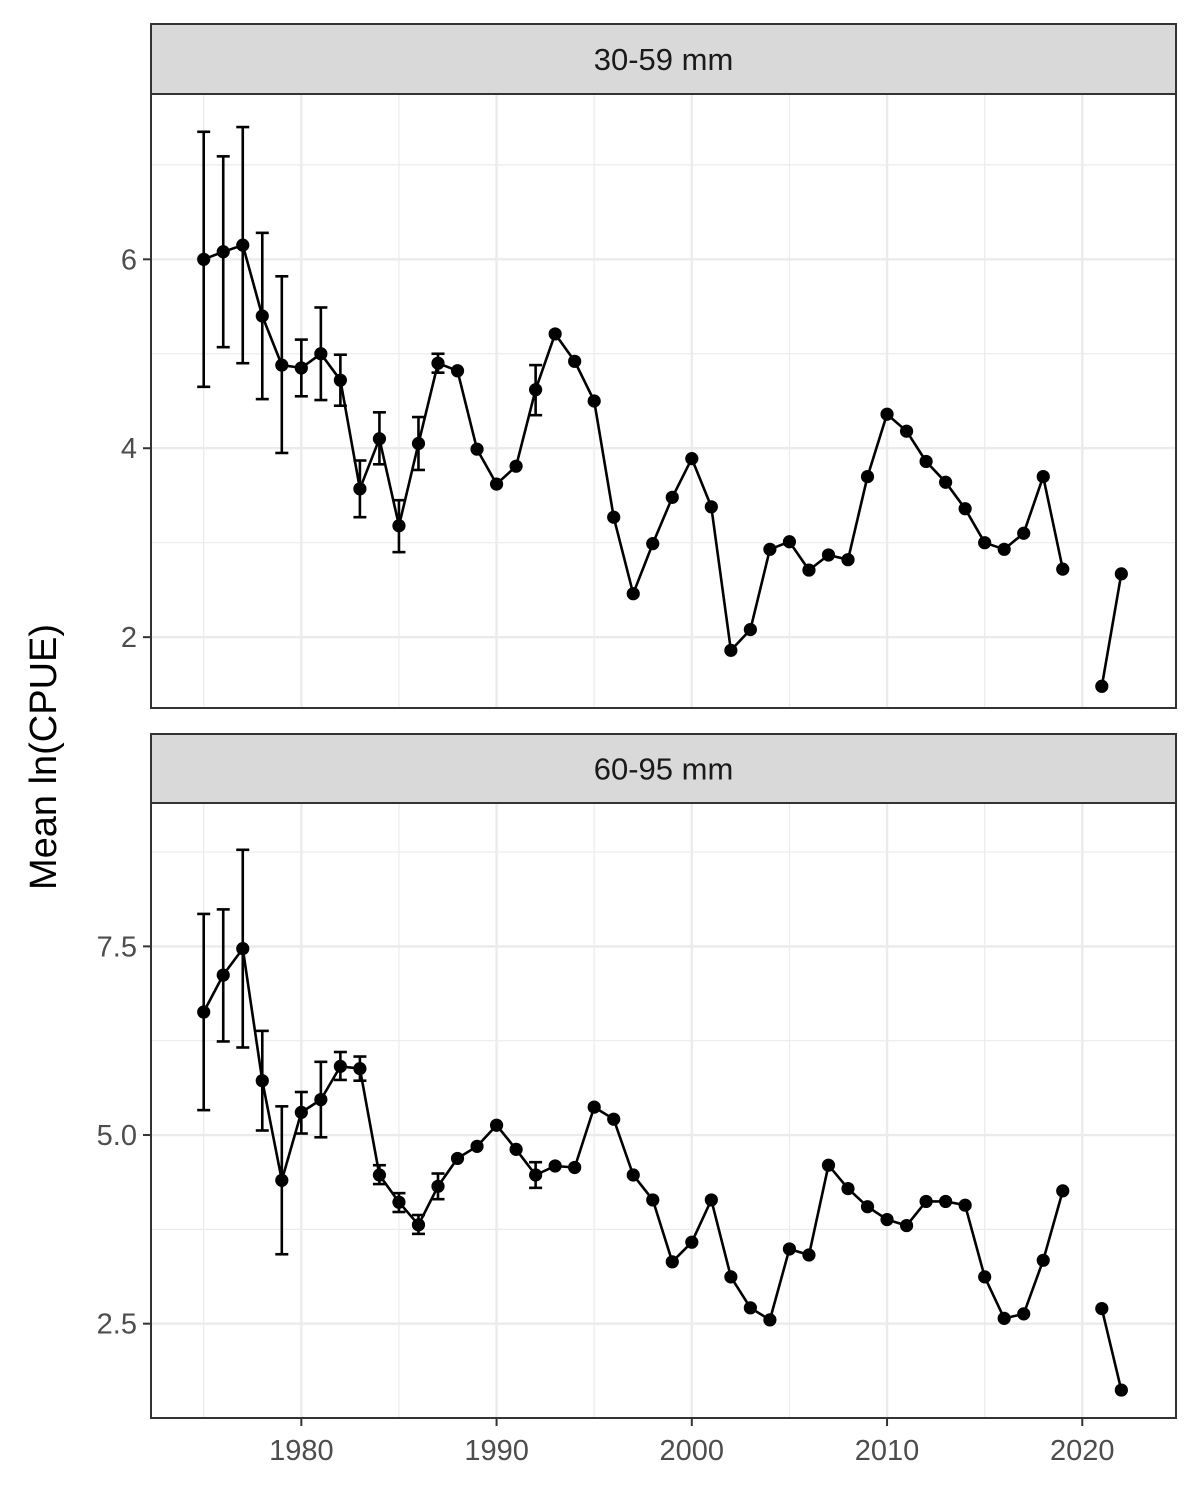 The width and height of the screenshot is (1200, 1500). What do you see at coordinates (1082, 1451) in the screenshot?
I see `x-tick-label: 2020` at bounding box center [1082, 1451].